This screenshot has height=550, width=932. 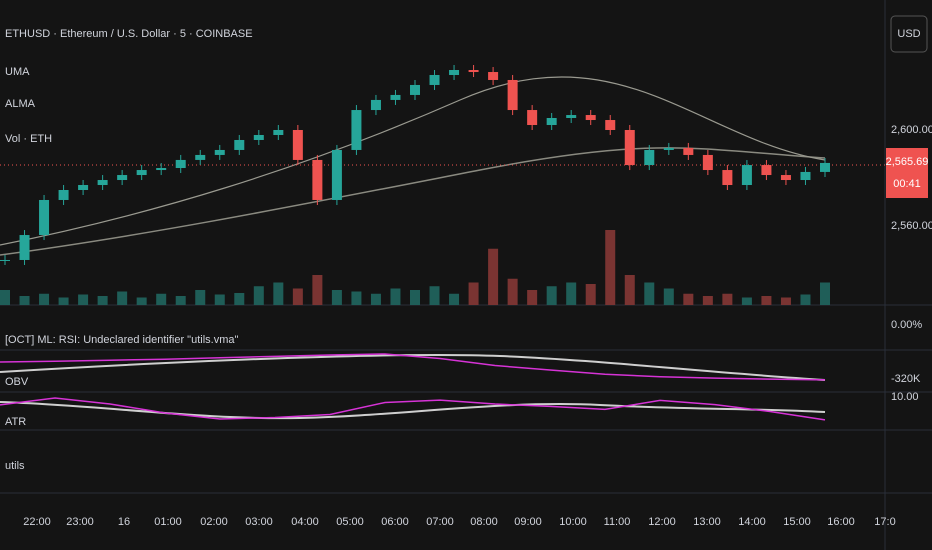 I want to click on time-label: 03:00, so click(x=259, y=522).